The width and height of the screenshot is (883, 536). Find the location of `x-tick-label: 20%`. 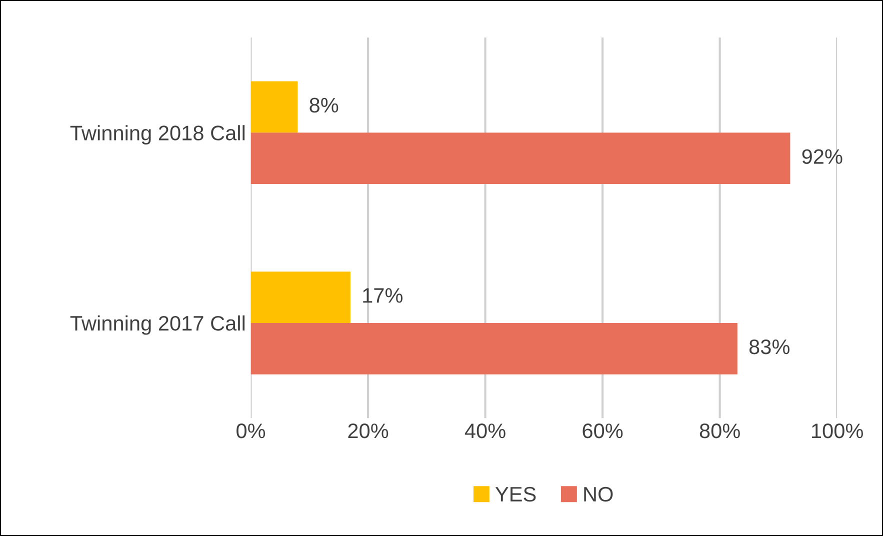

x-tick-label: 20% is located at coordinates (368, 430).